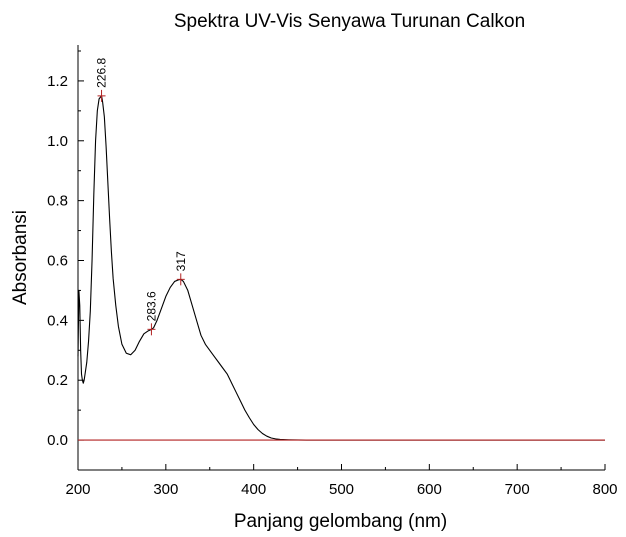 The width and height of the screenshot is (626, 537). Describe the element at coordinates (340, 521) in the screenshot. I see `x-axis-label: Panjang gelombang (nm)` at that location.